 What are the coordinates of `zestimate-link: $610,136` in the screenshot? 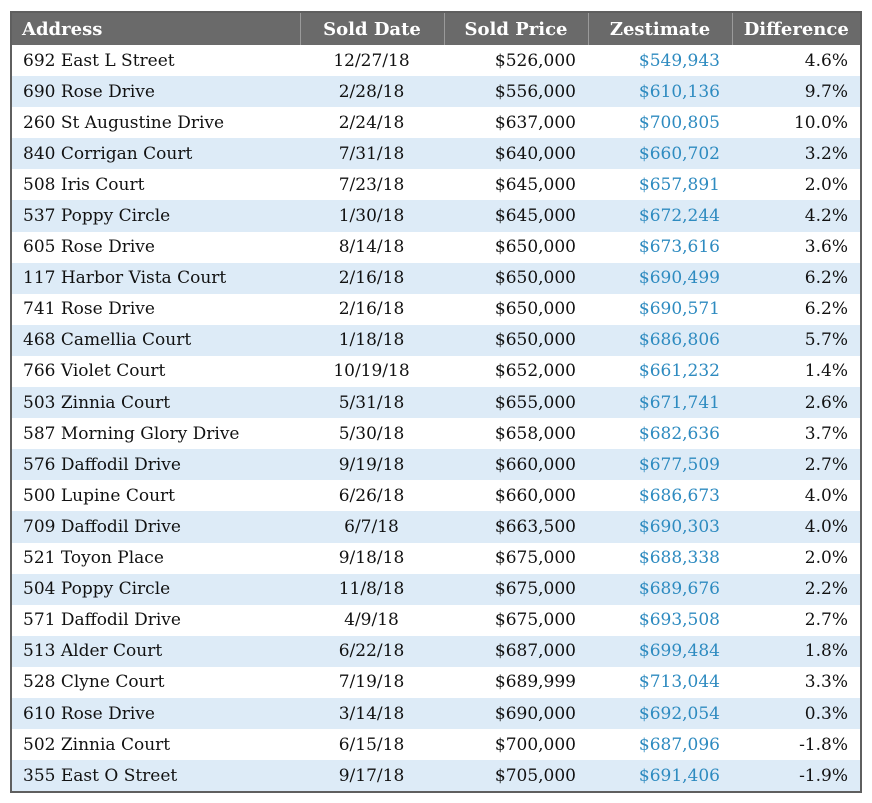 It's located at (660, 92).